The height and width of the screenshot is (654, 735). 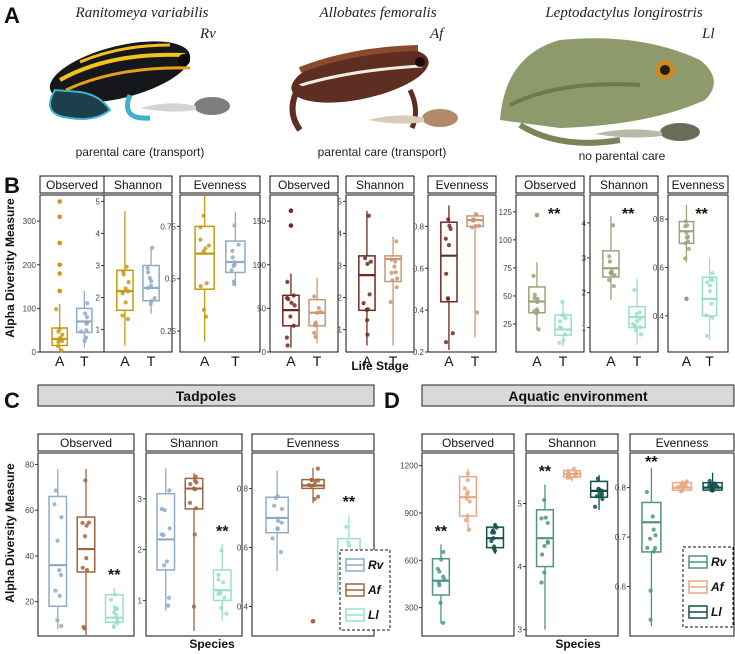 I want to click on legend-label-rv: Rv, so click(x=719, y=562).